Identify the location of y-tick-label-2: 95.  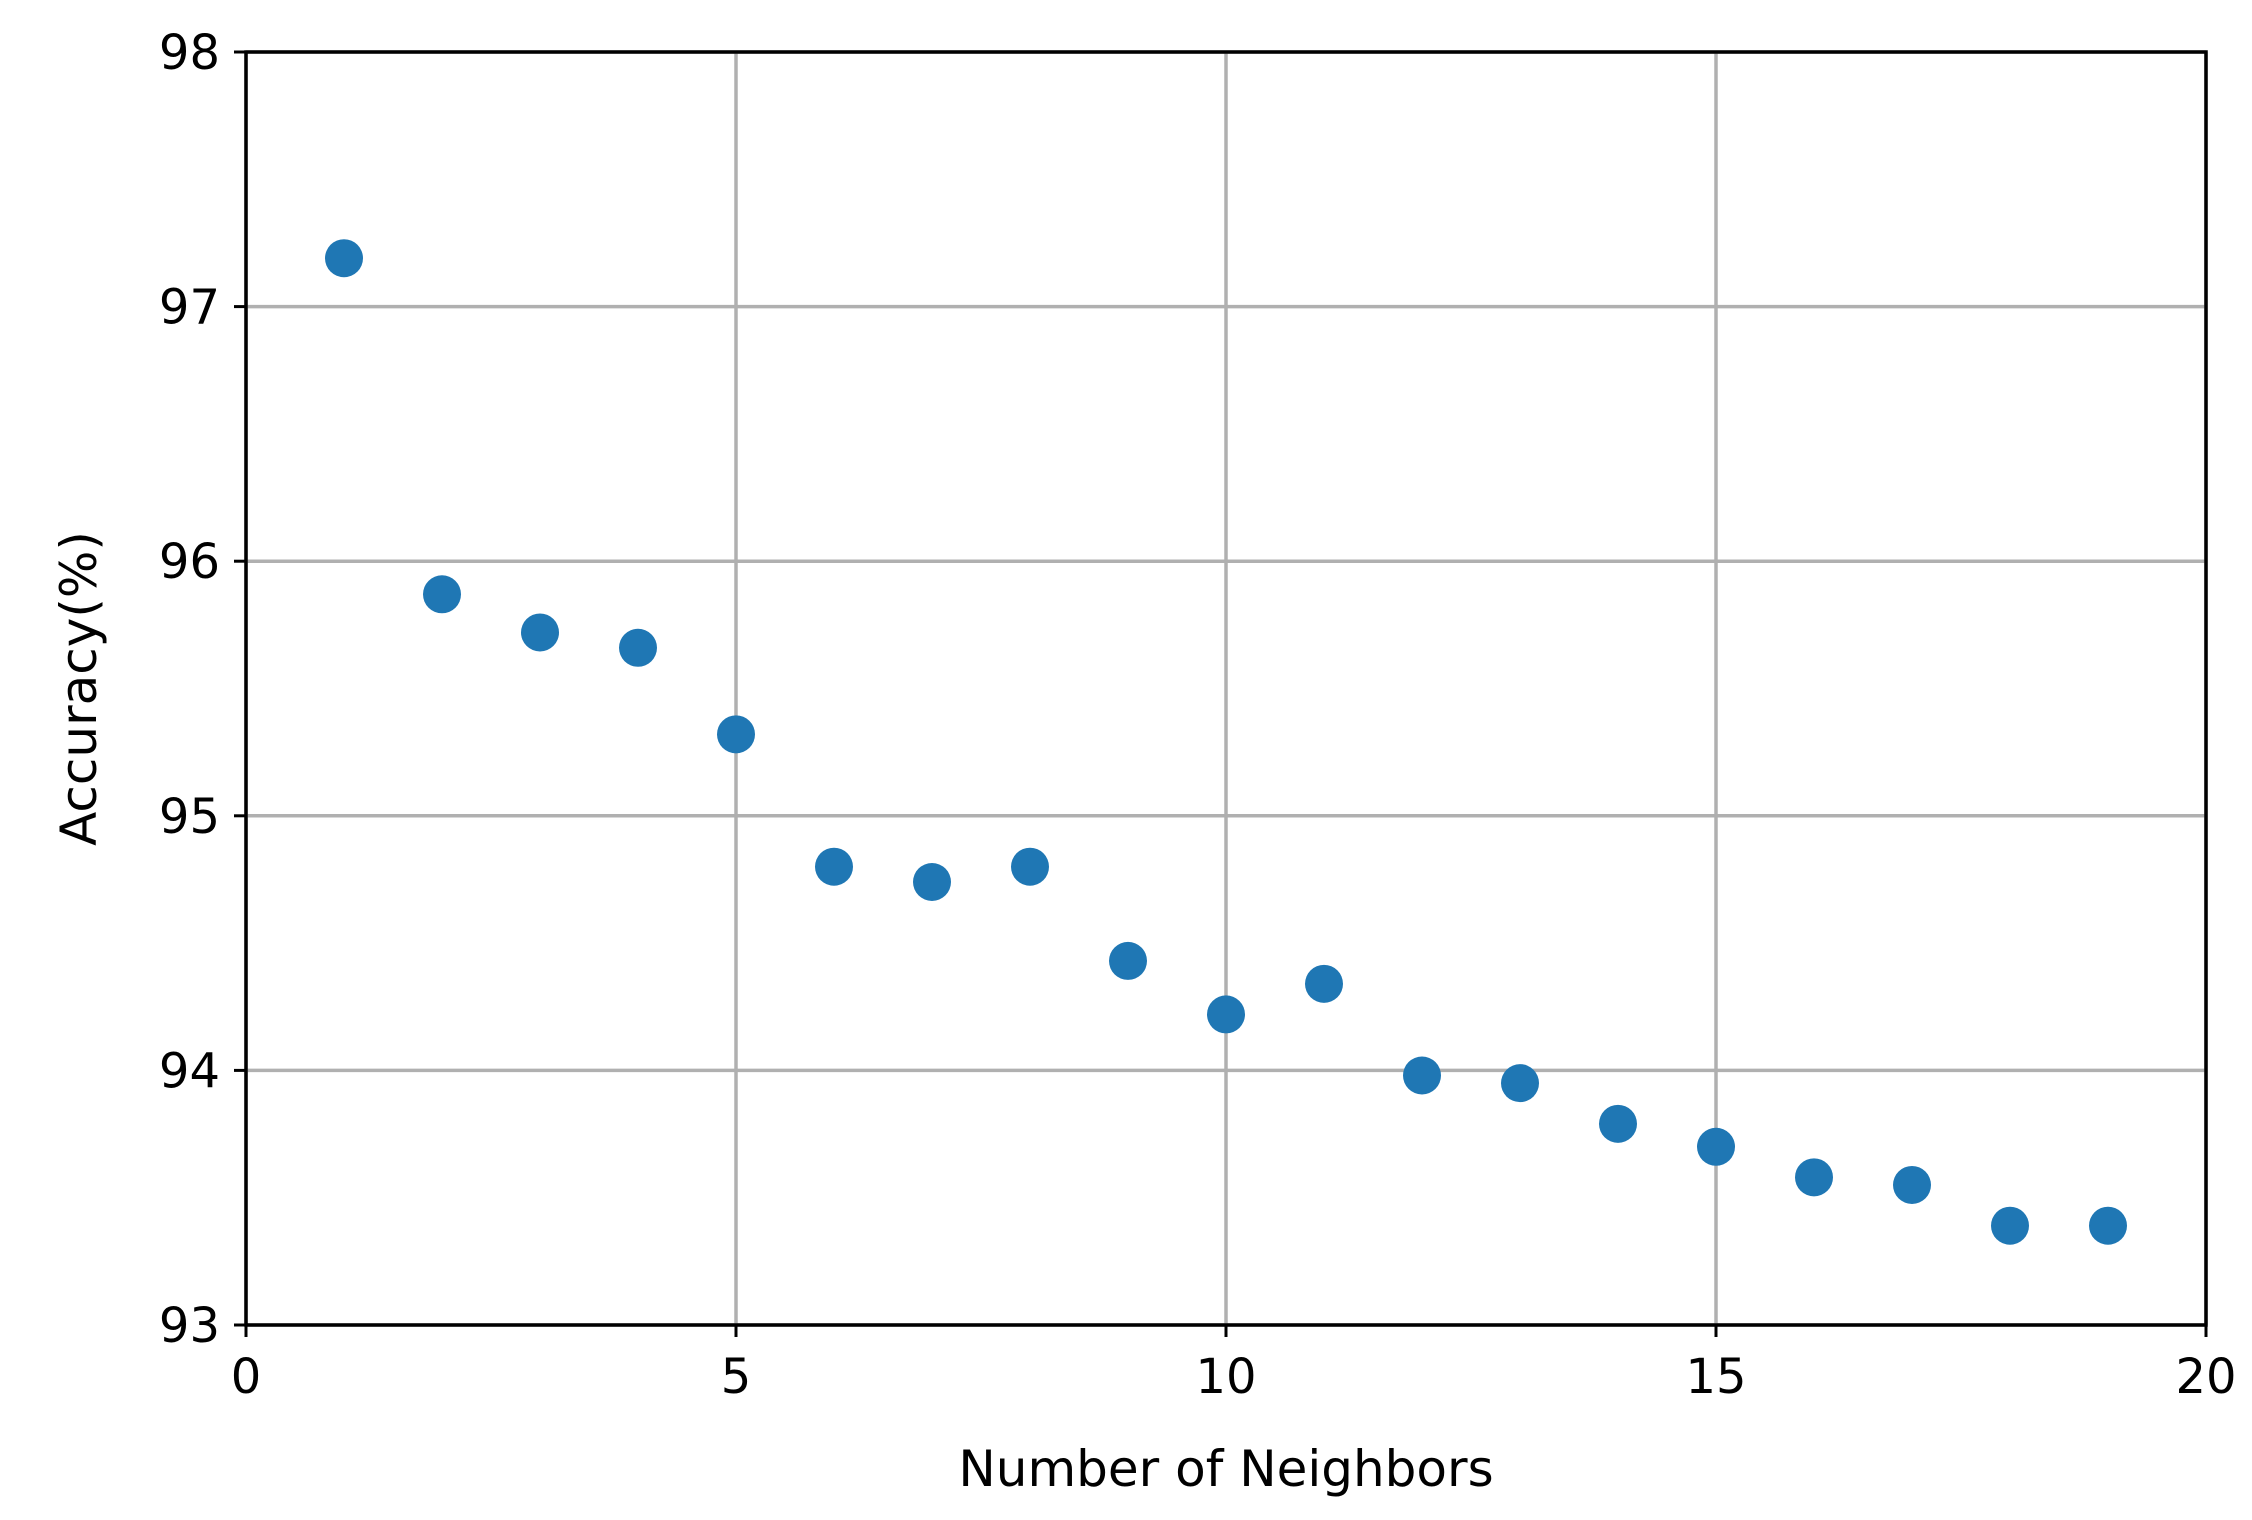
(189, 817).